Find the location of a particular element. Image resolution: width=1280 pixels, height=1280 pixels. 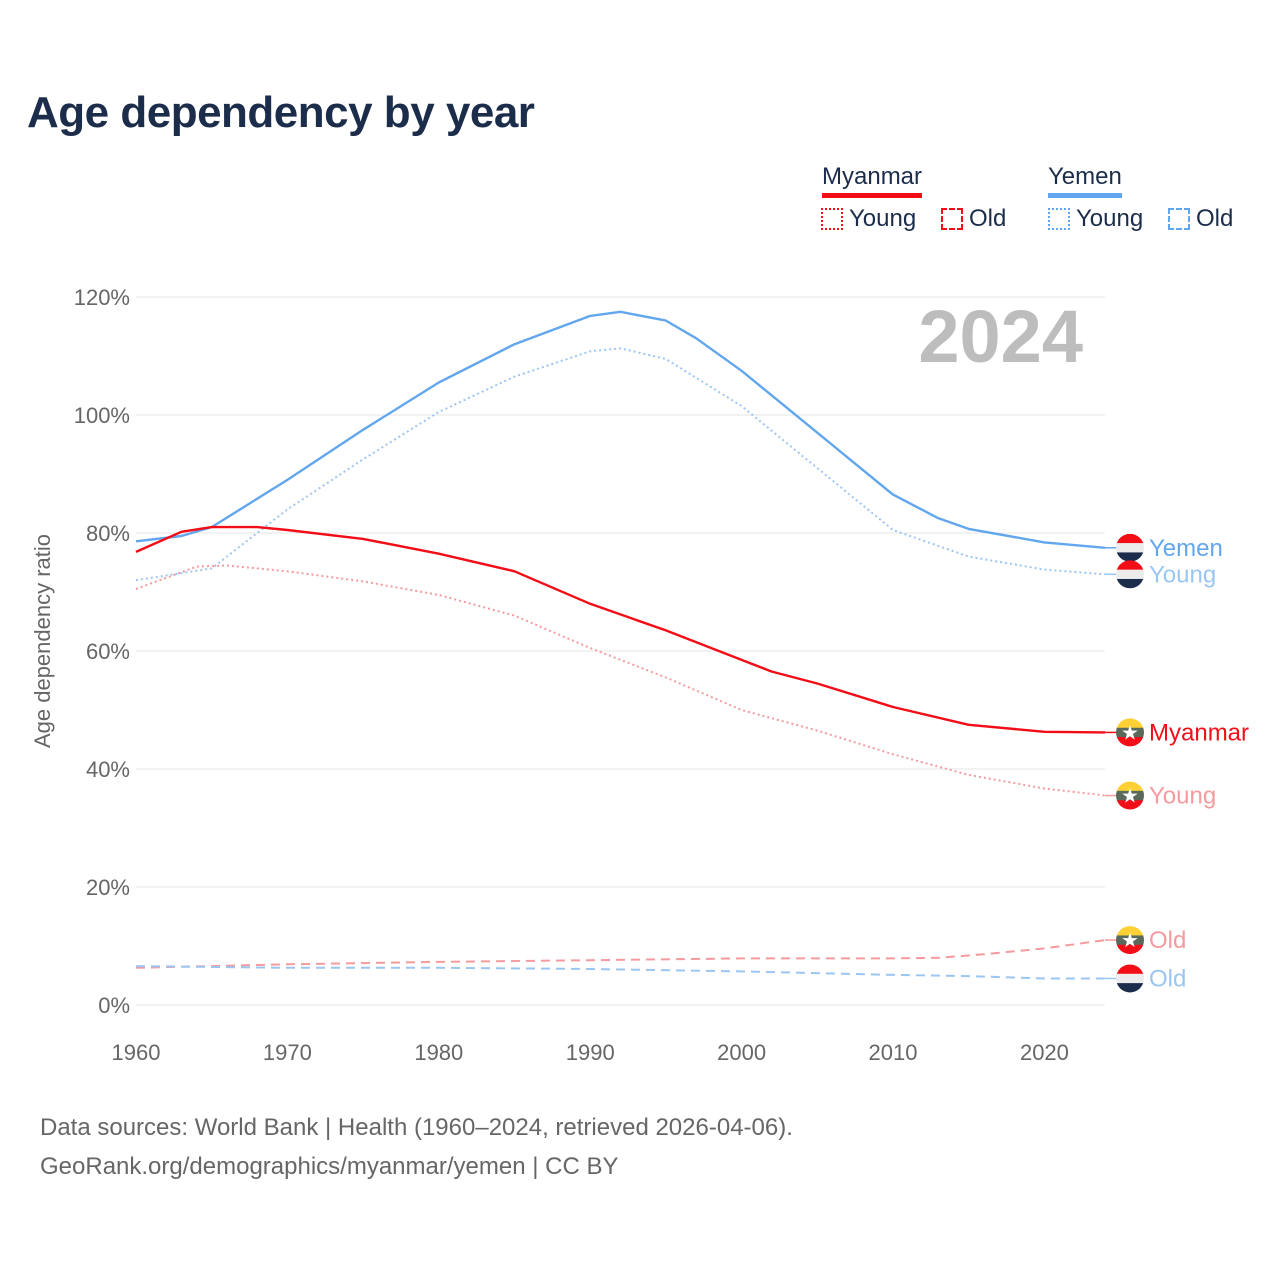

series-line-myanmar is located at coordinates (620, 629).